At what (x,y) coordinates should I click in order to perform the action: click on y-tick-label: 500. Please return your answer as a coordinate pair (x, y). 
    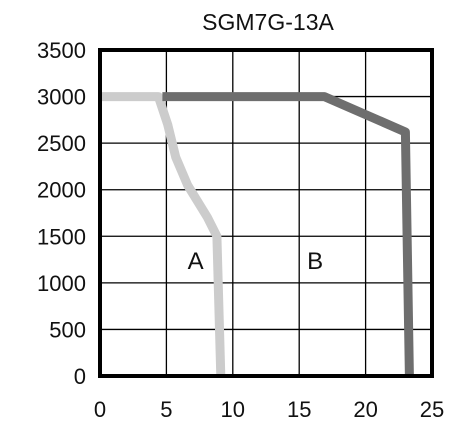
    Looking at the image, I should click on (67, 329).